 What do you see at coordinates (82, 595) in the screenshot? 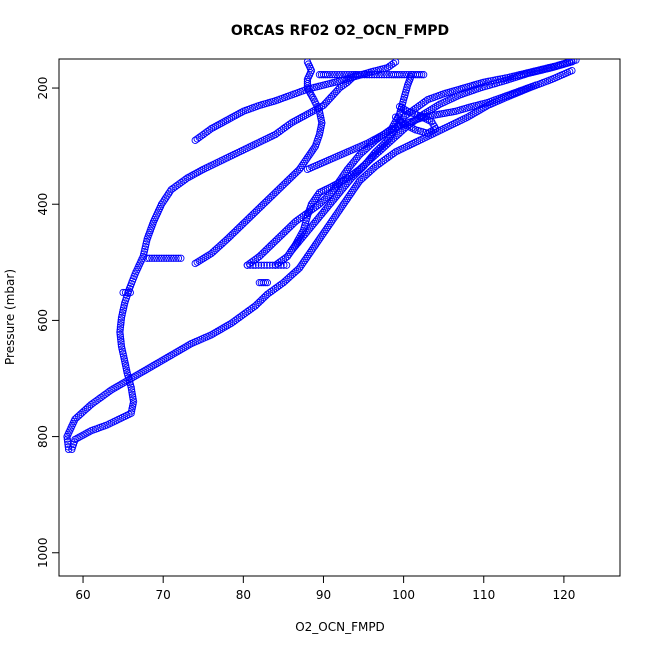
I see `x-tick-label: 60` at bounding box center [82, 595].